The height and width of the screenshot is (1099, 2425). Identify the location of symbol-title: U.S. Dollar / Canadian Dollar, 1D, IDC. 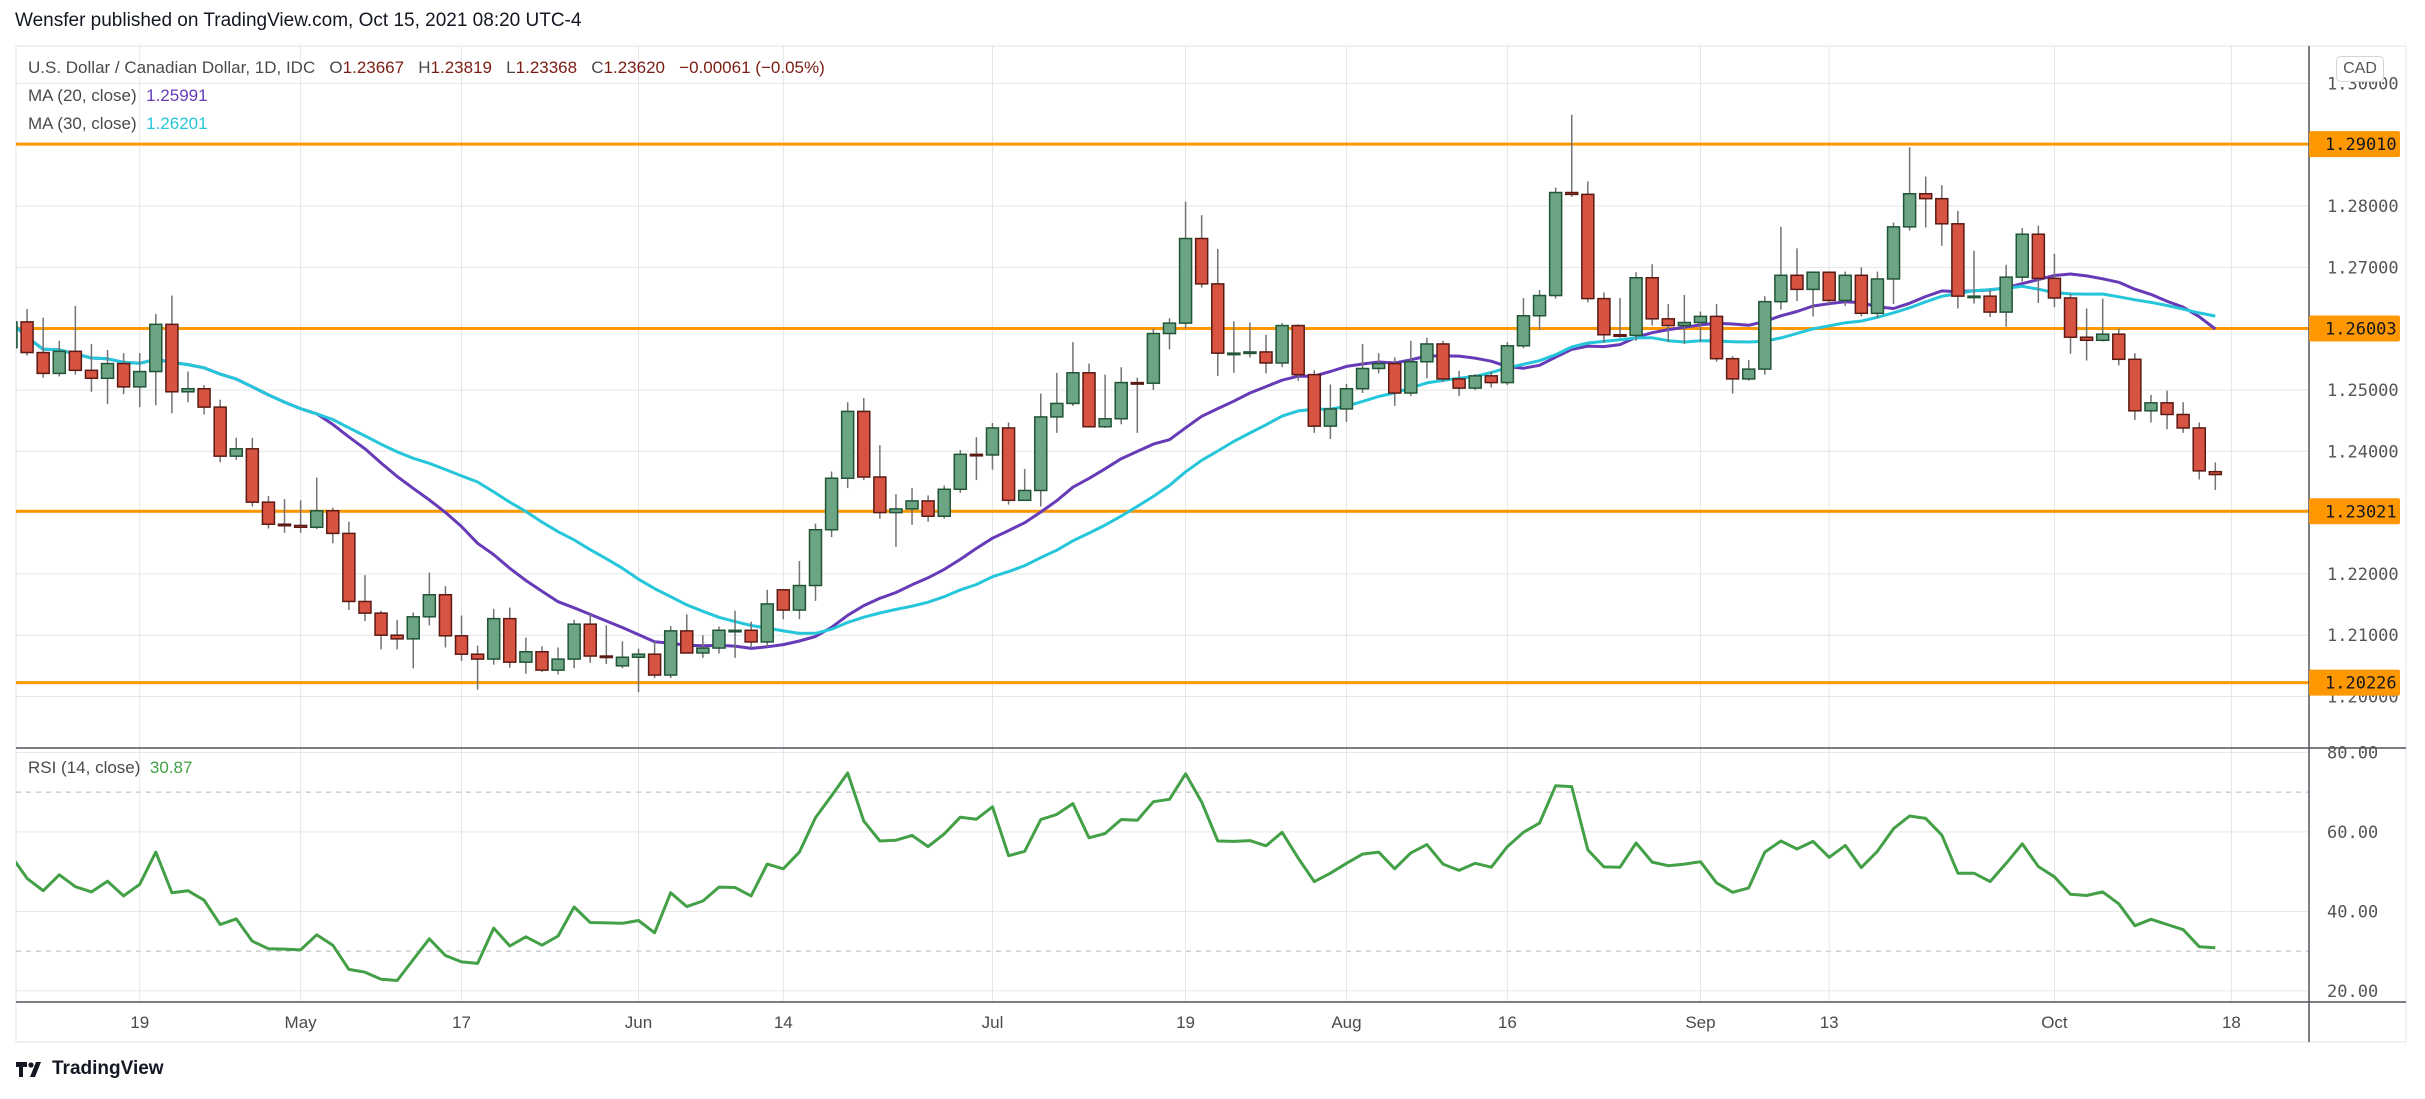
(172, 67).